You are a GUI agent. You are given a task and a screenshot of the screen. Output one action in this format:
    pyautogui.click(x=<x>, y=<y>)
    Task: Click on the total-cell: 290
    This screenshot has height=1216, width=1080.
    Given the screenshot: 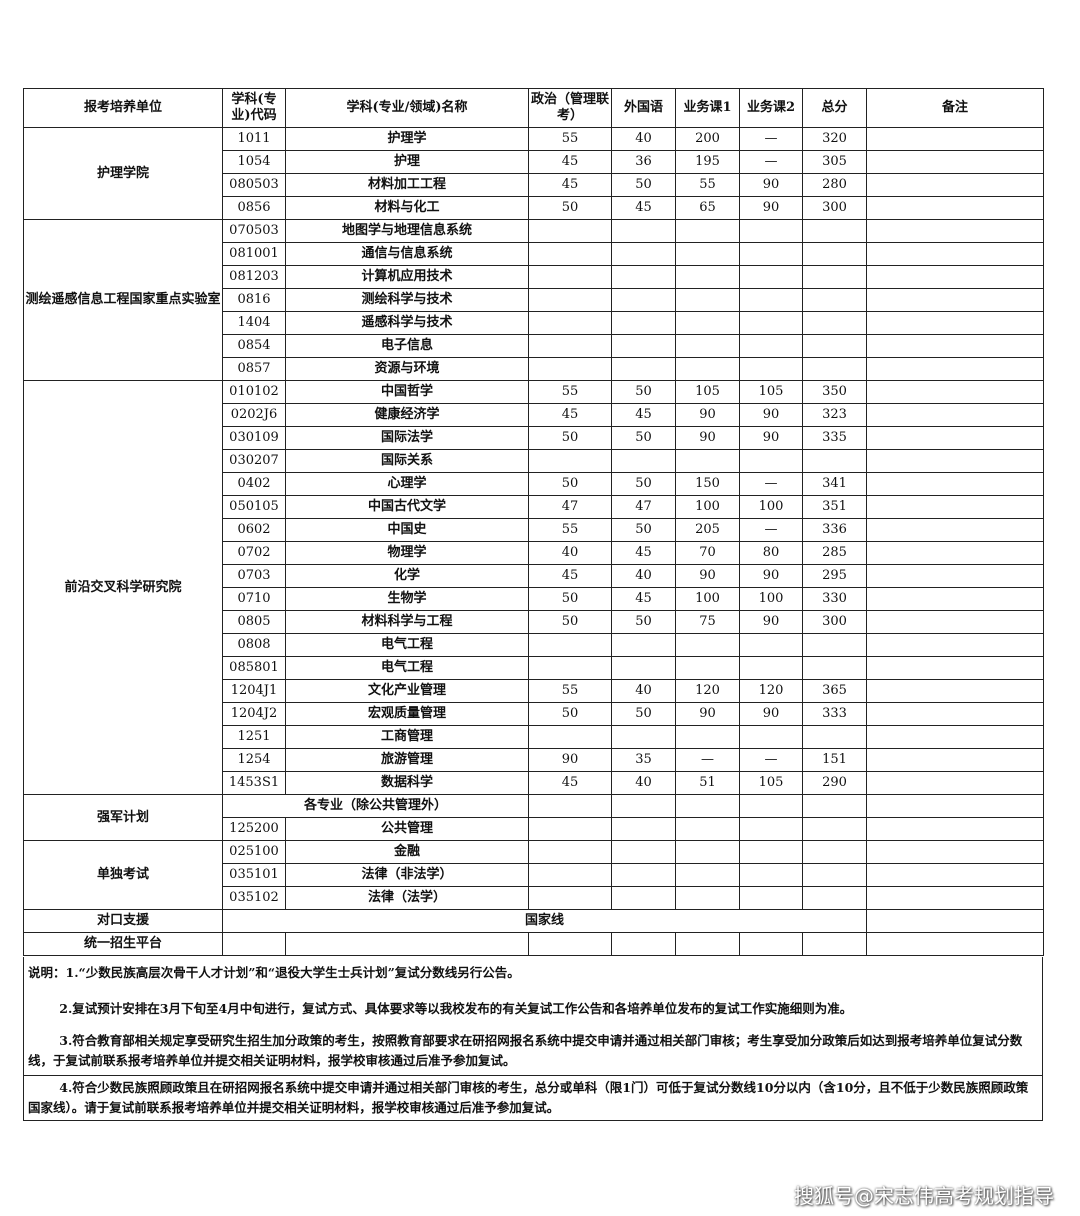 What is the action you would take?
    pyautogui.click(x=834, y=783)
    